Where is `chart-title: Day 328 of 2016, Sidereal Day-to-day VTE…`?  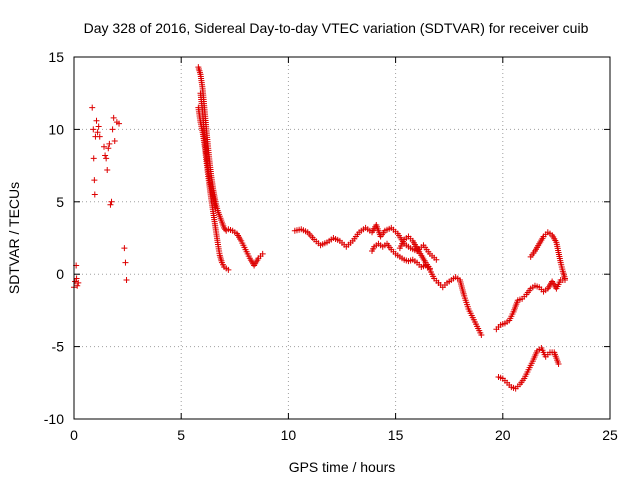 chart-title: Day 328 of 2016, Sidereal Day-to-day VTE… is located at coordinates (336, 28).